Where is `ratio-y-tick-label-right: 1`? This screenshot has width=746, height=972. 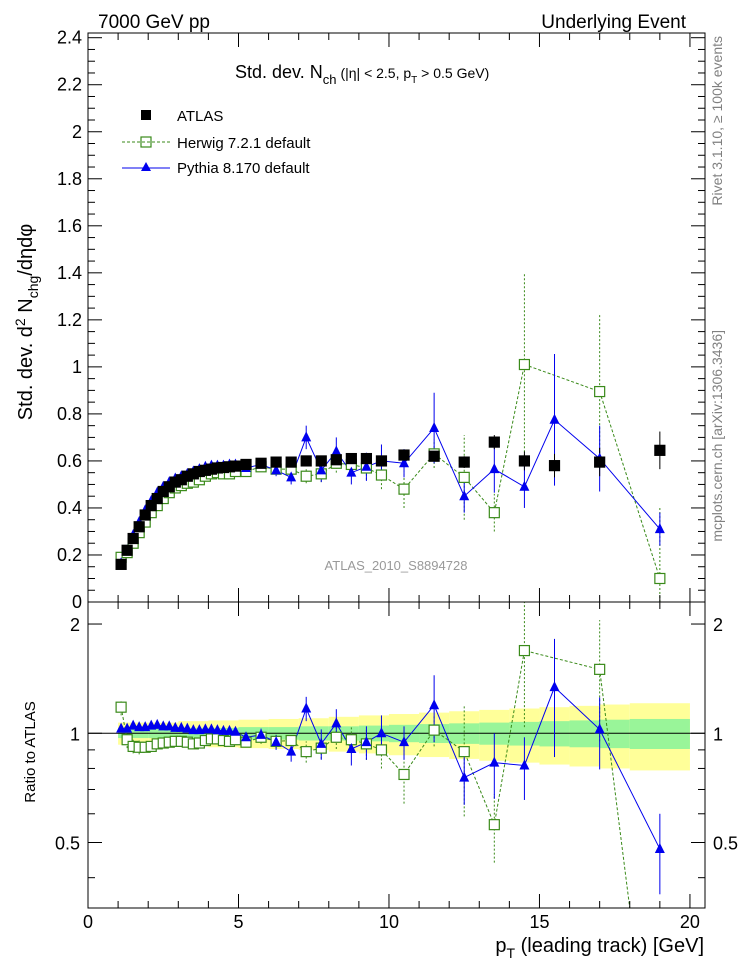
ratio-y-tick-label-right: 1 is located at coordinates (718, 734).